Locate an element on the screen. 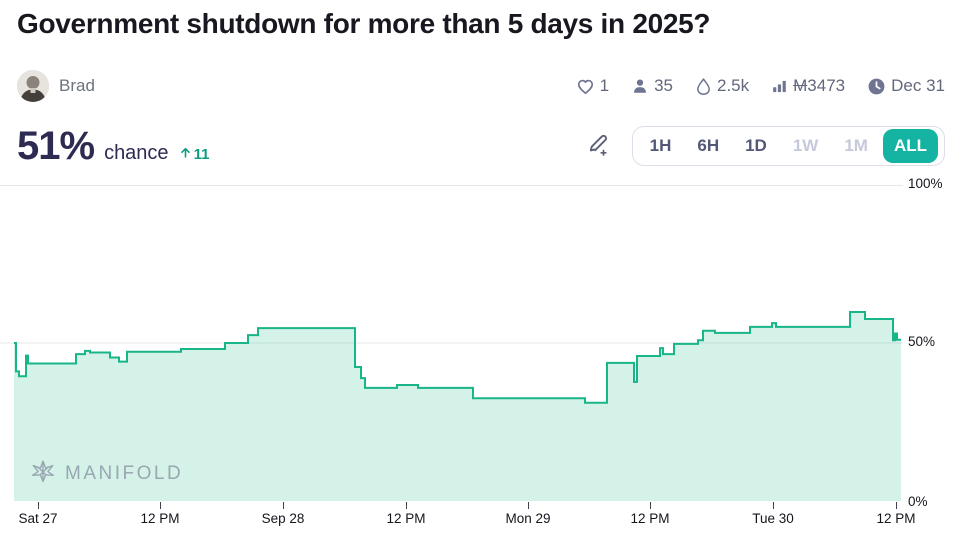  mana-symbol: M is located at coordinates (800, 85).